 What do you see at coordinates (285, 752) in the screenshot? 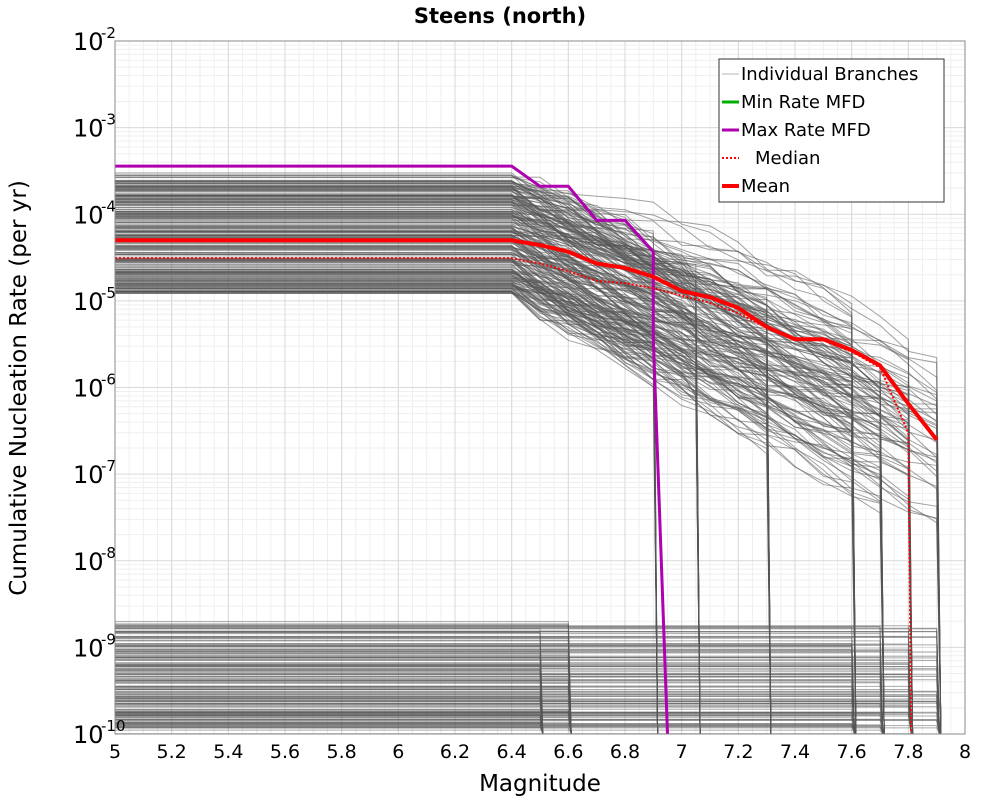
I see `x-tick-label: 5.6` at bounding box center [285, 752].